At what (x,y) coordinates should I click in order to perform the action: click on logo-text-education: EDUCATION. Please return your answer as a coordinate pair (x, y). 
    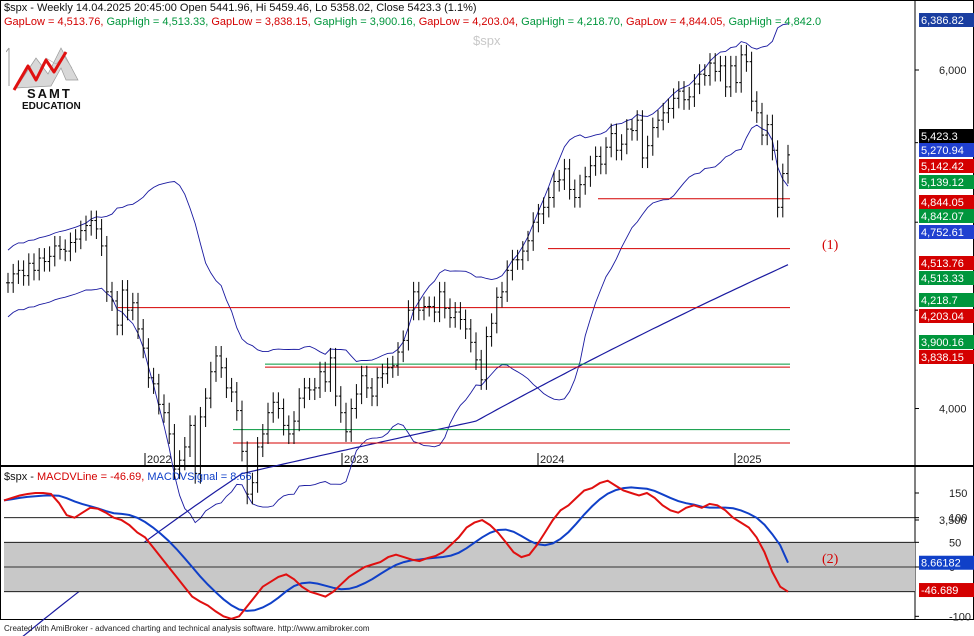
    Looking at the image, I should click on (51, 106).